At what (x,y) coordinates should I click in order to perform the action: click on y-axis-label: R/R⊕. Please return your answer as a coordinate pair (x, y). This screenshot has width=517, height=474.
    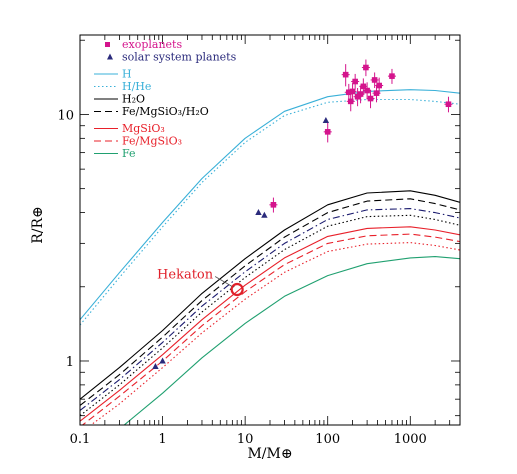
    Looking at the image, I should click on (38, 225).